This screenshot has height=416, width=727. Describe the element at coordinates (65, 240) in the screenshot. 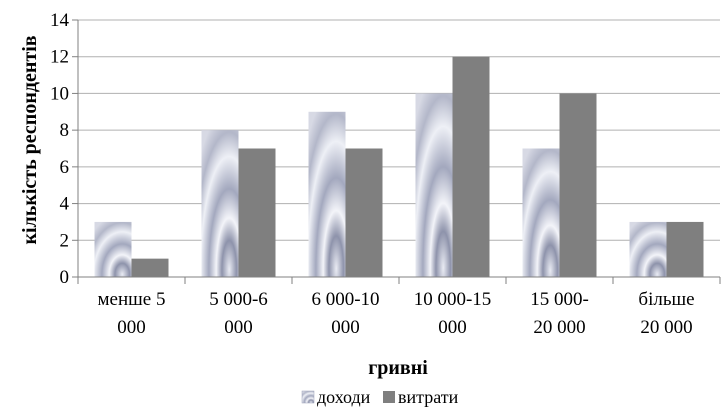

I see `y-tick-label: 2` at that location.